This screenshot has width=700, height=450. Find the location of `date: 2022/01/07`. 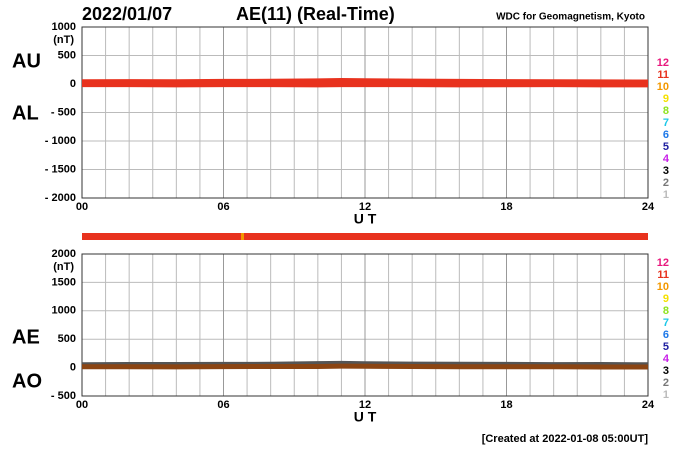

date: 2022/01/07 is located at coordinates (127, 14).